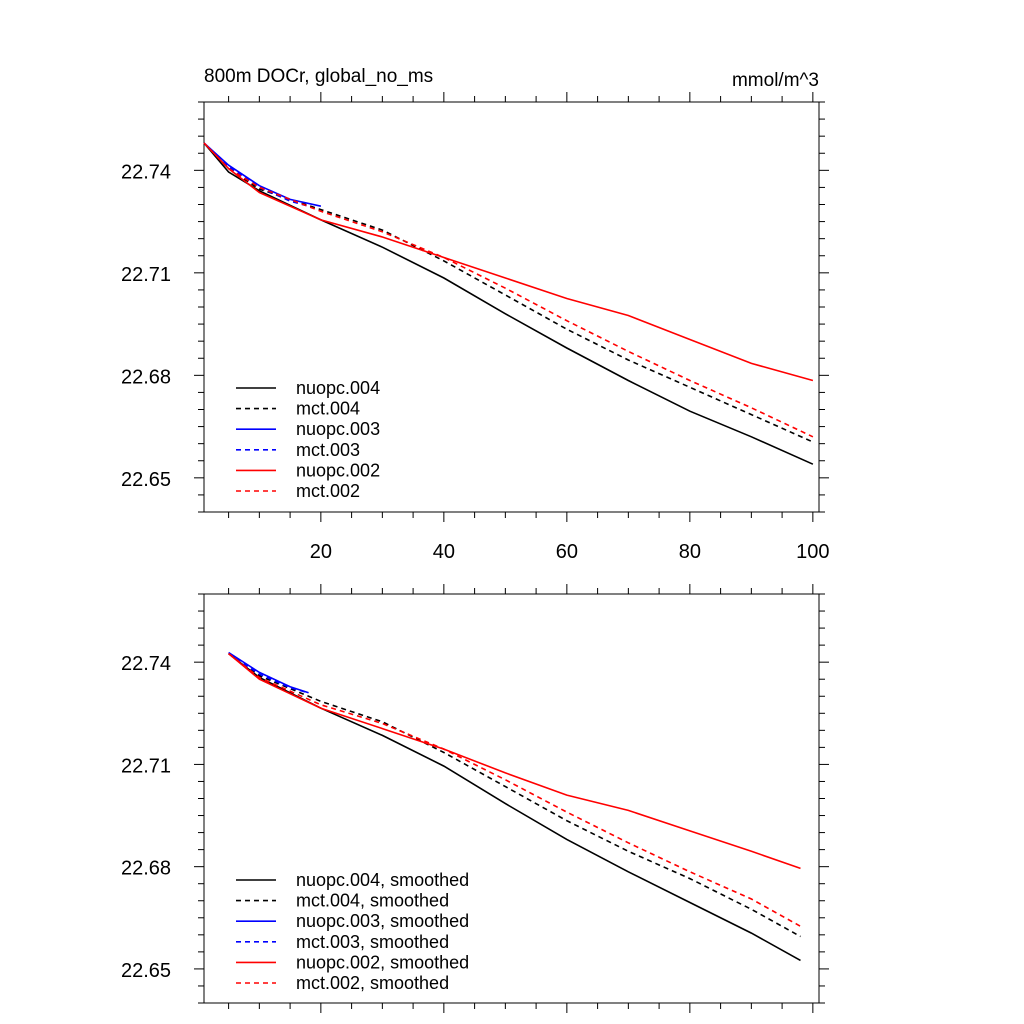  Describe the element at coordinates (328, 409) in the screenshot. I see `legend-label: mct.004` at that location.